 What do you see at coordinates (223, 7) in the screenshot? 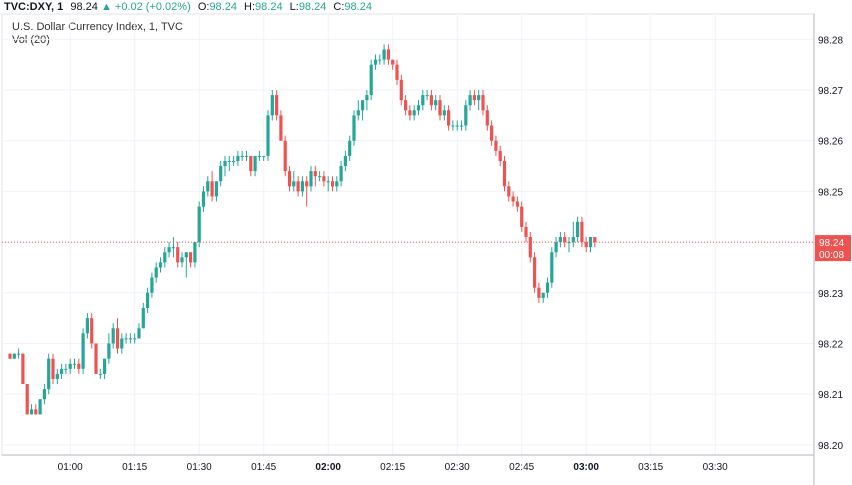
I see `open-value: 98.24` at bounding box center [223, 7].